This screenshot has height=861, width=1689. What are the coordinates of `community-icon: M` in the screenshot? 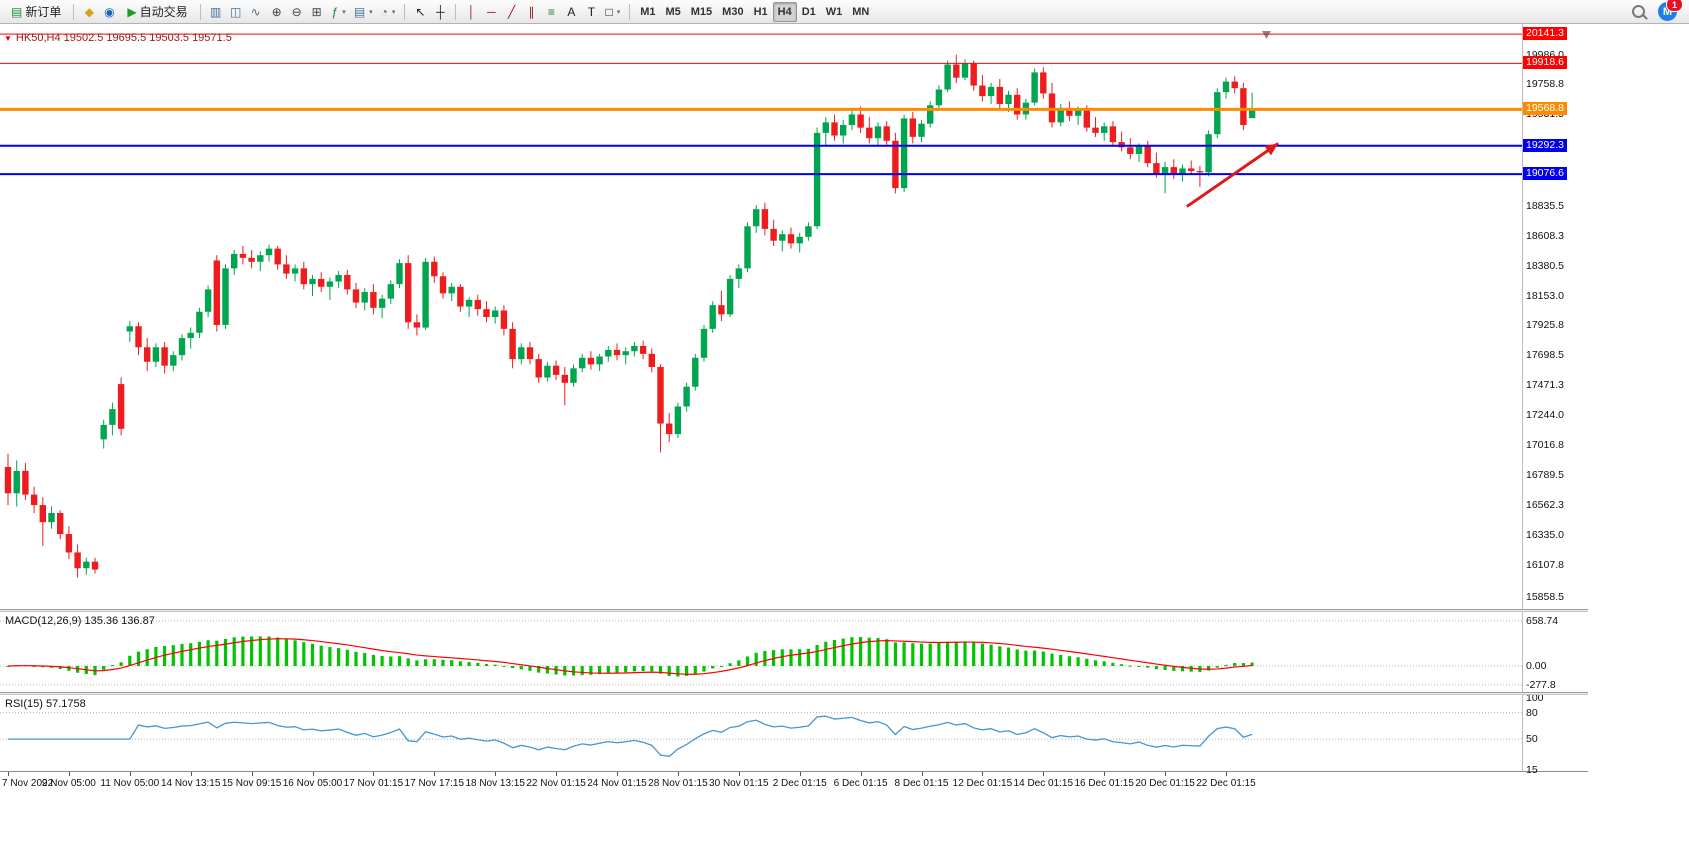 It's located at (1667, 11).